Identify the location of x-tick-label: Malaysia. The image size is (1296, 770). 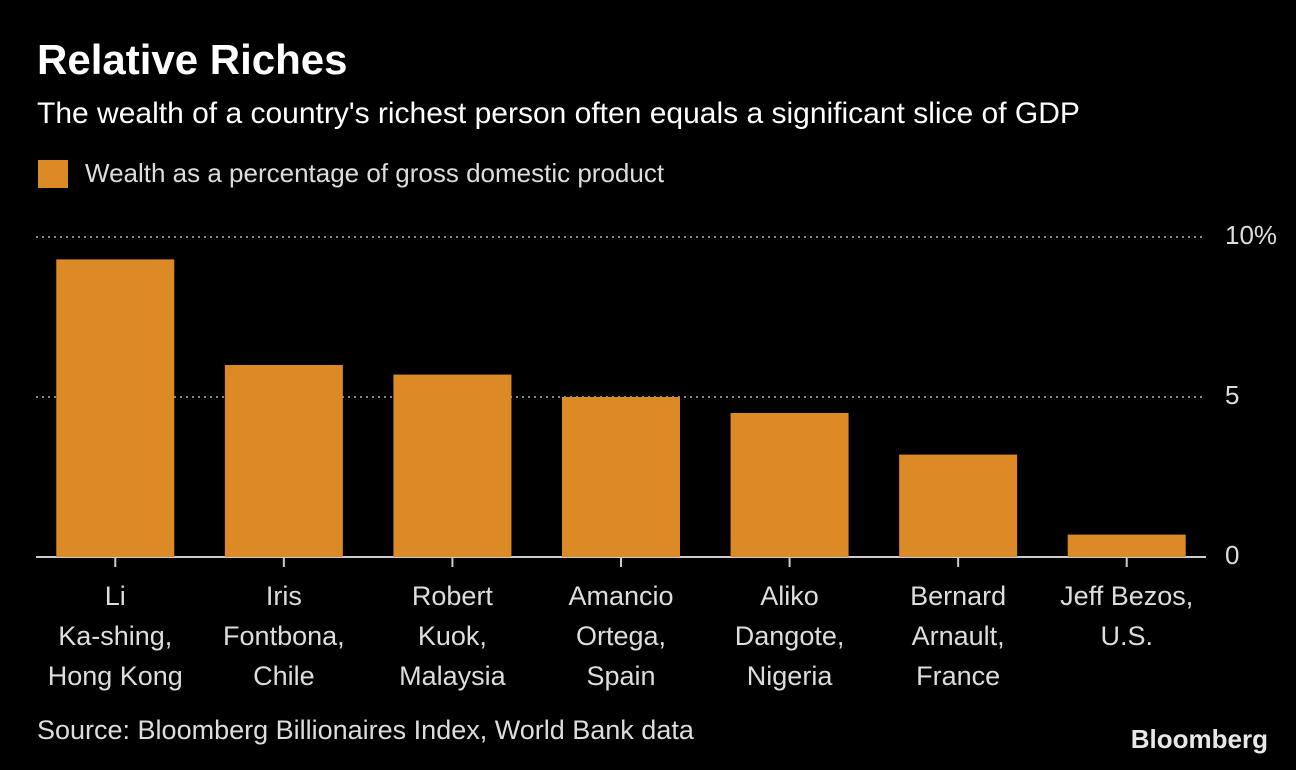
(453, 676).